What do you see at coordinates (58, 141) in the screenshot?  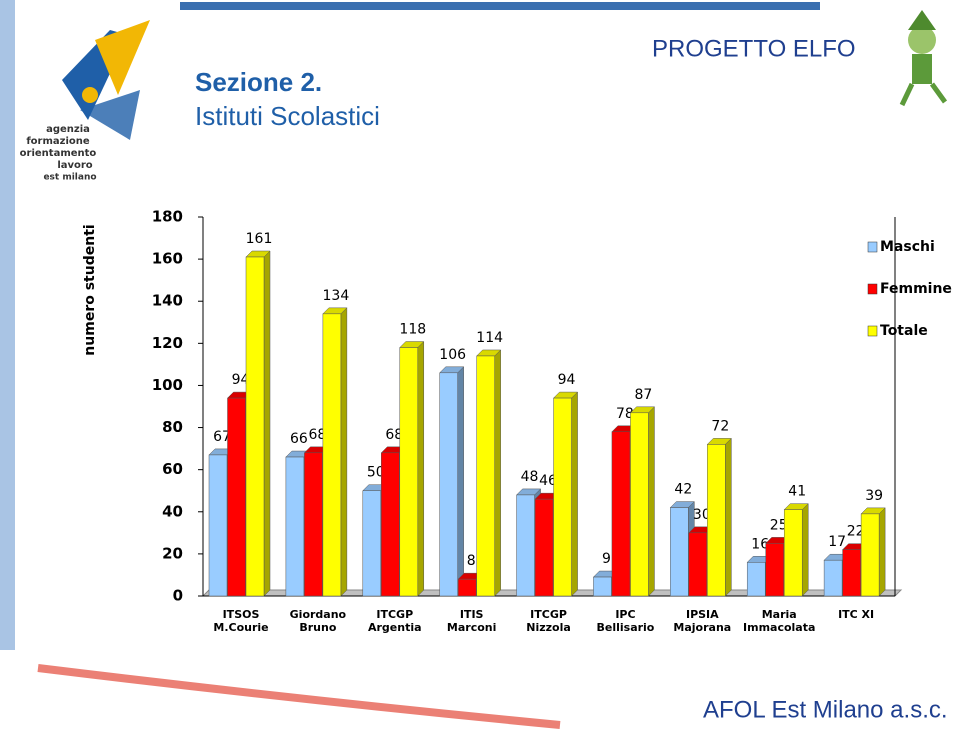 I see `logo-text: formazione` at bounding box center [58, 141].